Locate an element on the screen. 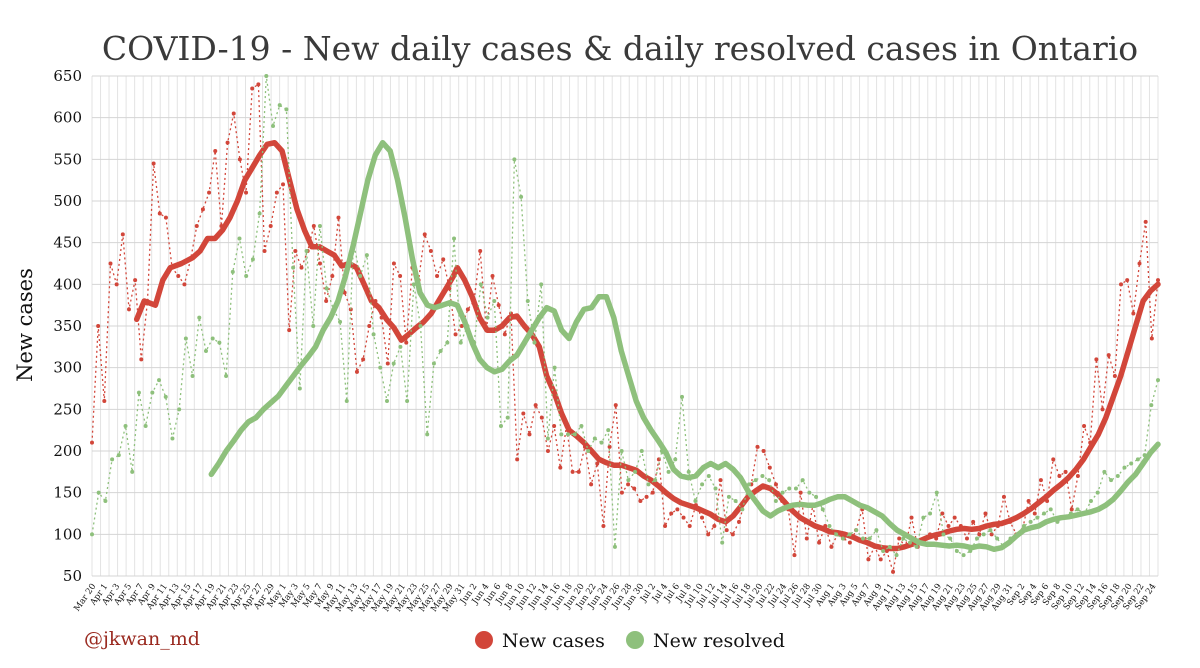 The height and width of the screenshot is (668, 1200). y-tick-label: 400 is located at coordinates (67, 284).